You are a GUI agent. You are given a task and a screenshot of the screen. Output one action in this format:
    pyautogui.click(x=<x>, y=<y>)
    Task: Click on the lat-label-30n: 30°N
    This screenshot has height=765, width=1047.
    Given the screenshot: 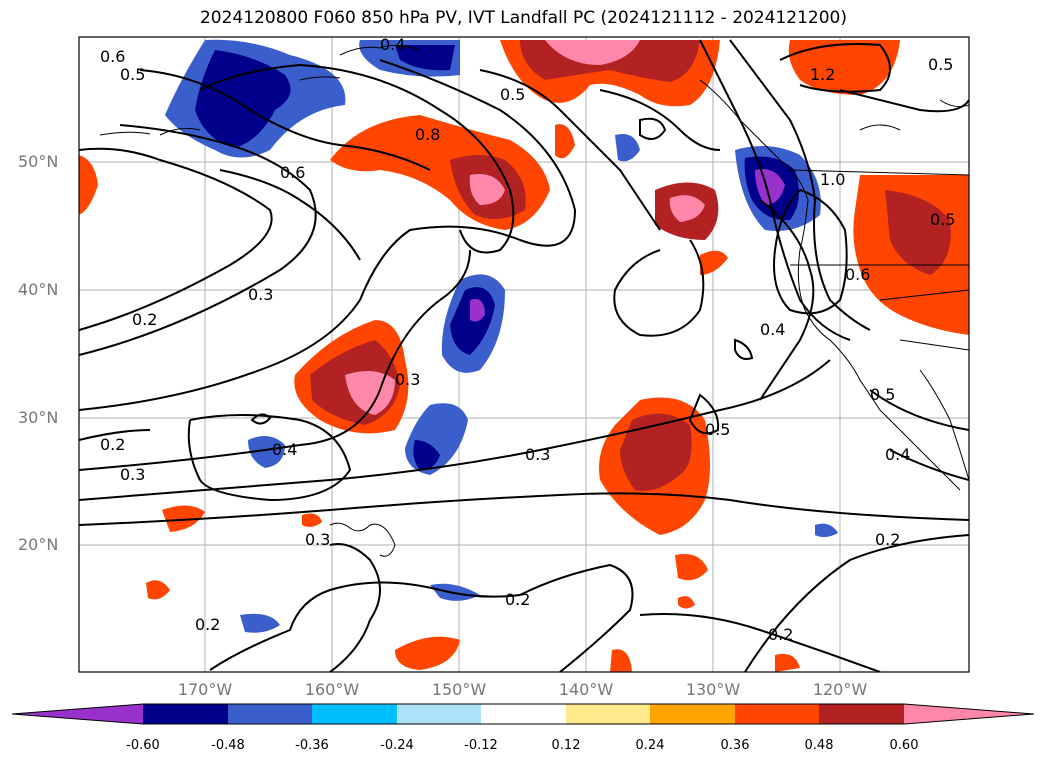 What is the action you would take?
    pyautogui.click(x=38, y=417)
    